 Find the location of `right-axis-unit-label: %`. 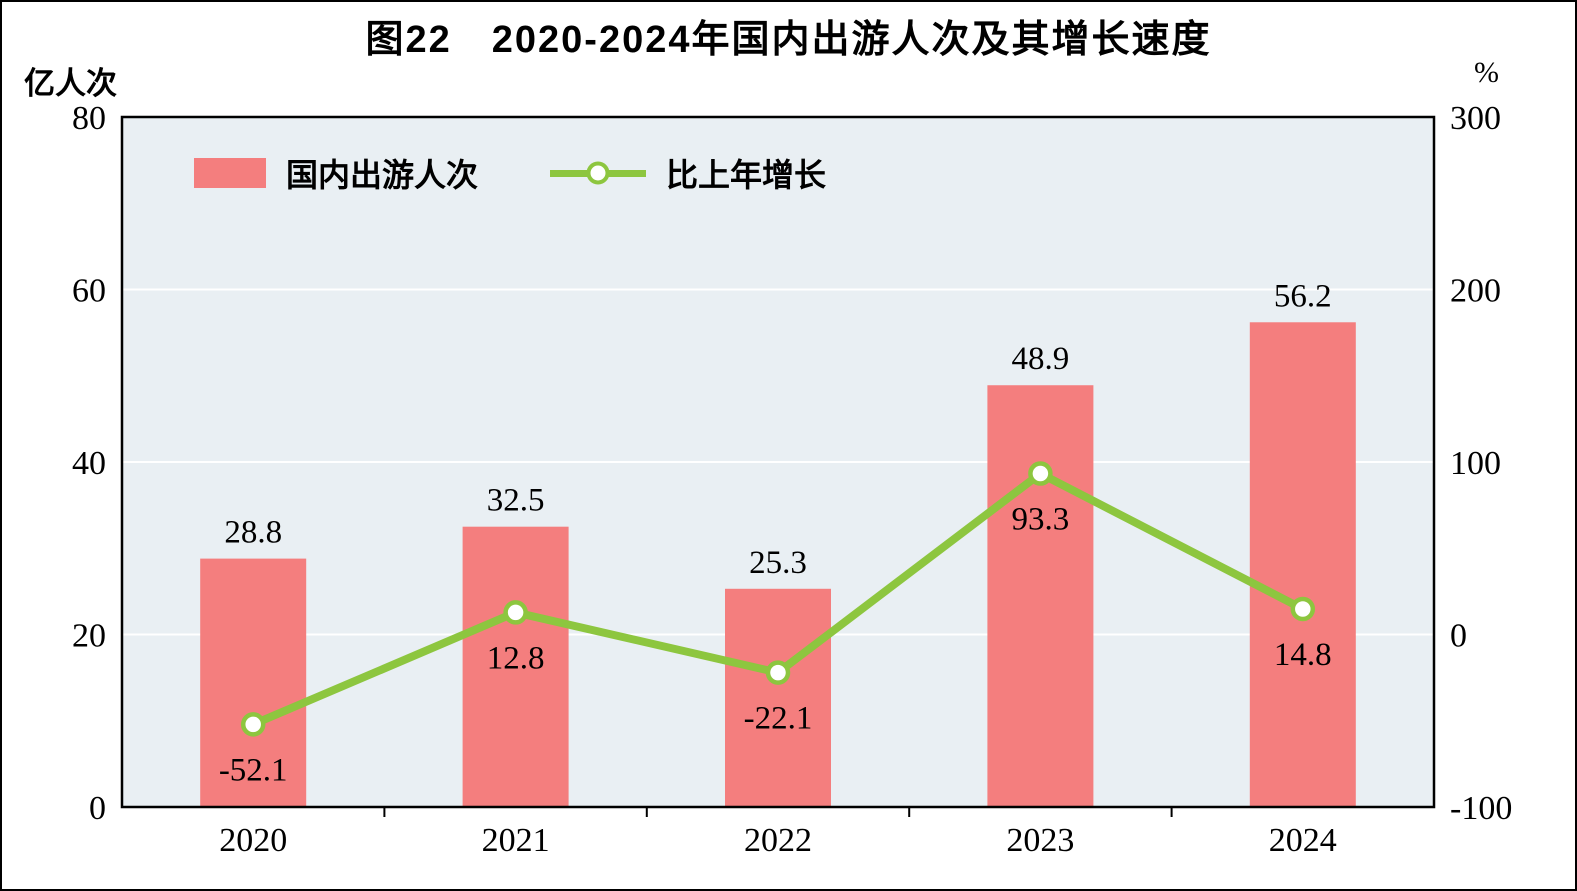

right-axis-unit-label: % is located at coordinates (1486, 72).